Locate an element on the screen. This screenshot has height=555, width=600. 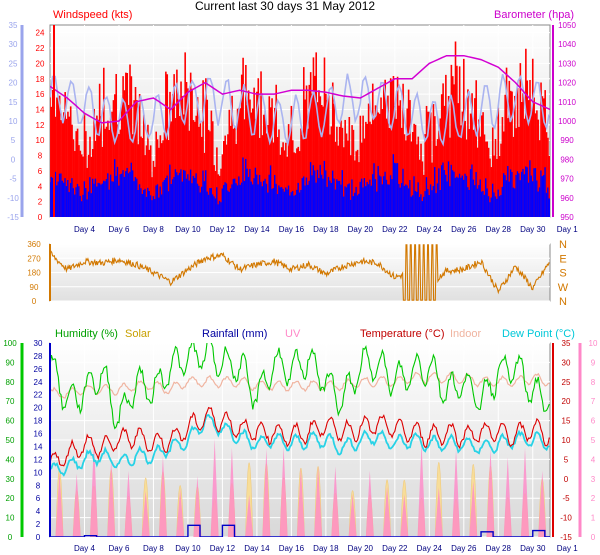
direction-marks is located at coordinates (300, 272).